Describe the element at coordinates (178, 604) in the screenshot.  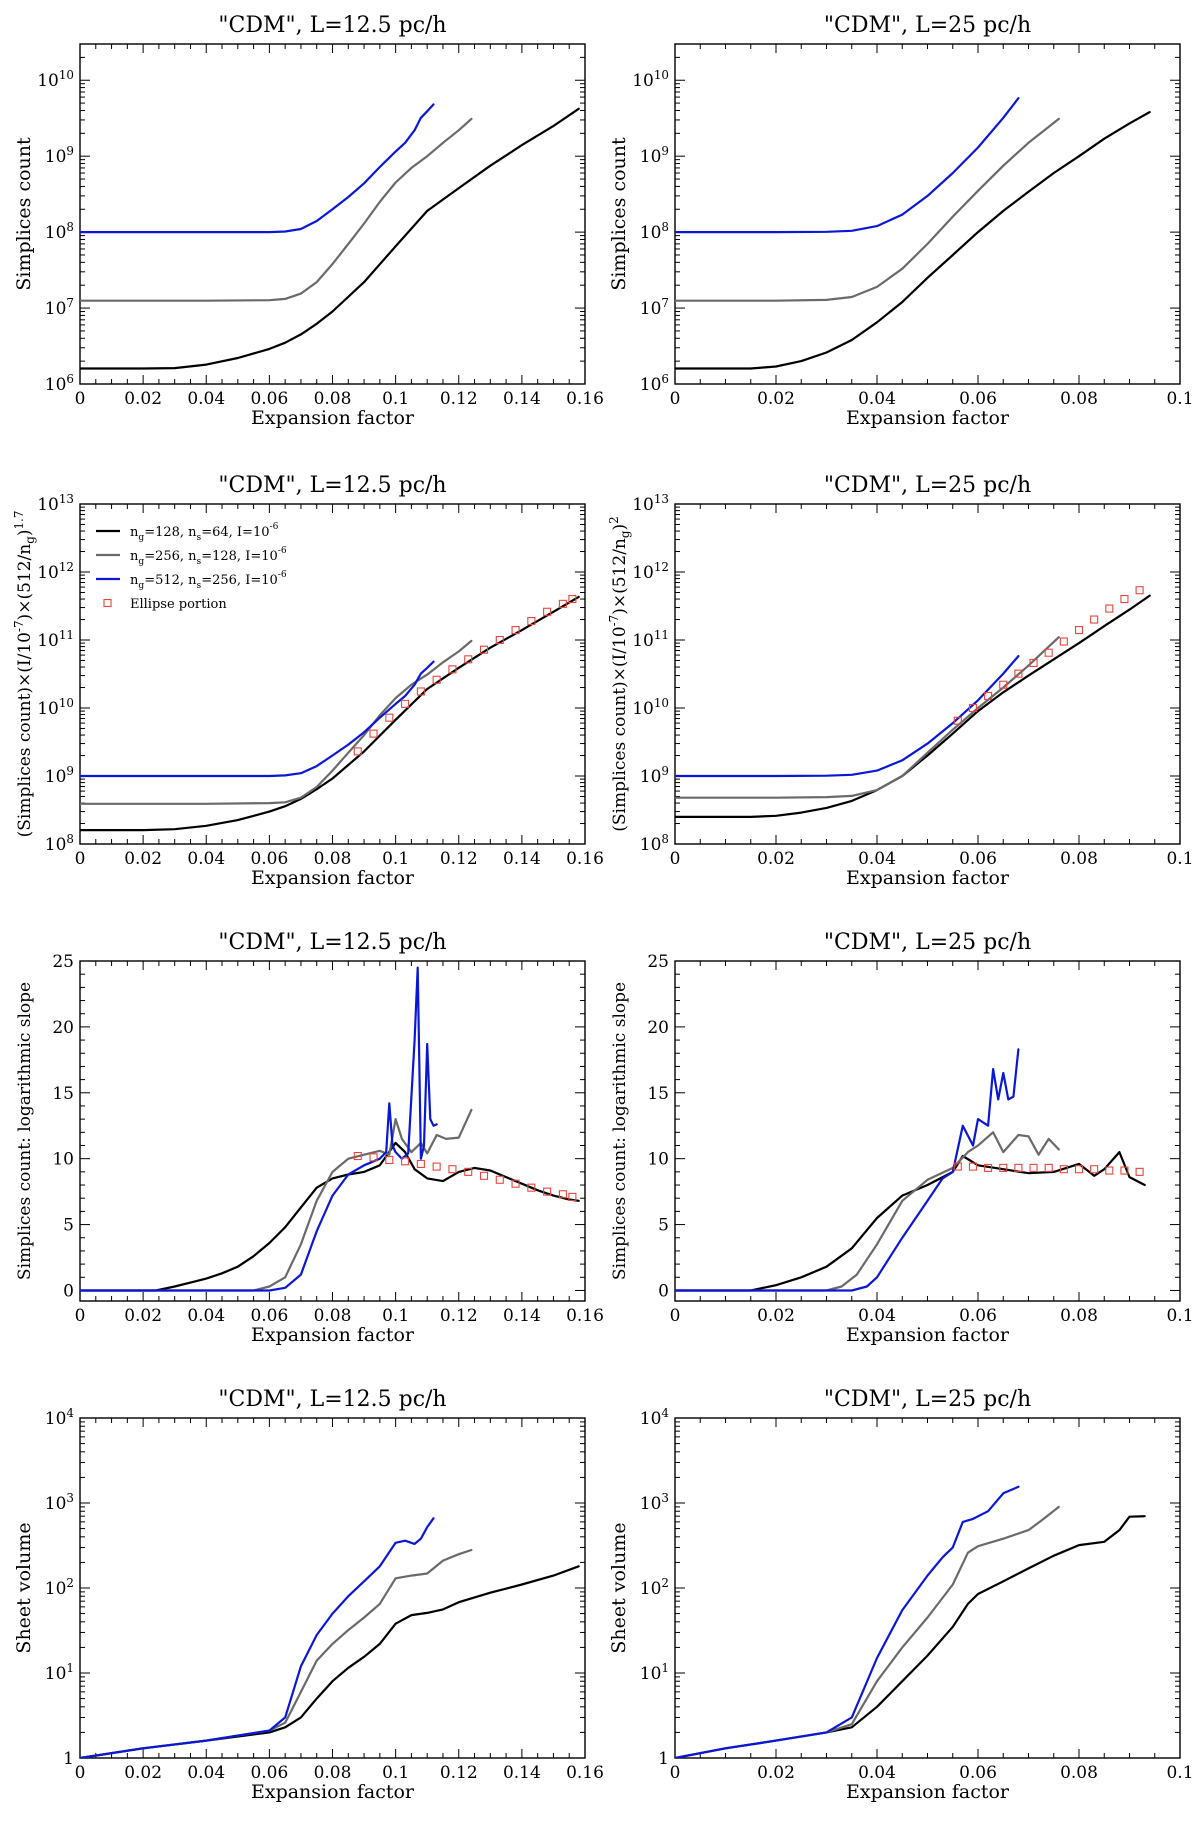
I see `legend-label: Ellipse portion` at that location.